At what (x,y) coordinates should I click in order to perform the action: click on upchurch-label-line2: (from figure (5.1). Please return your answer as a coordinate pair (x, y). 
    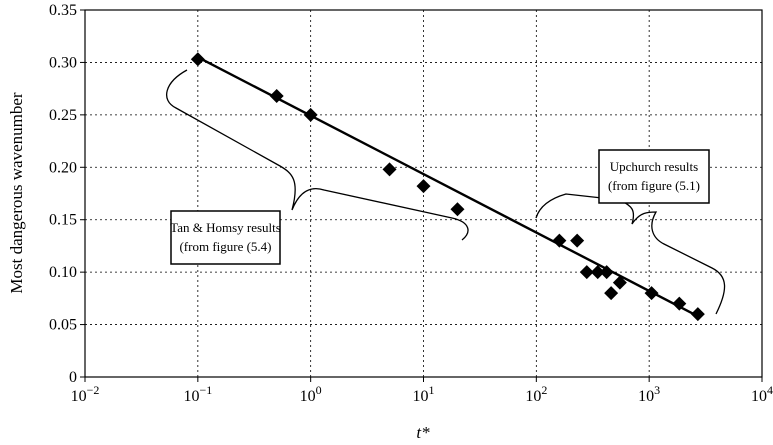
    Looking at the image, I should click on (654, 185).